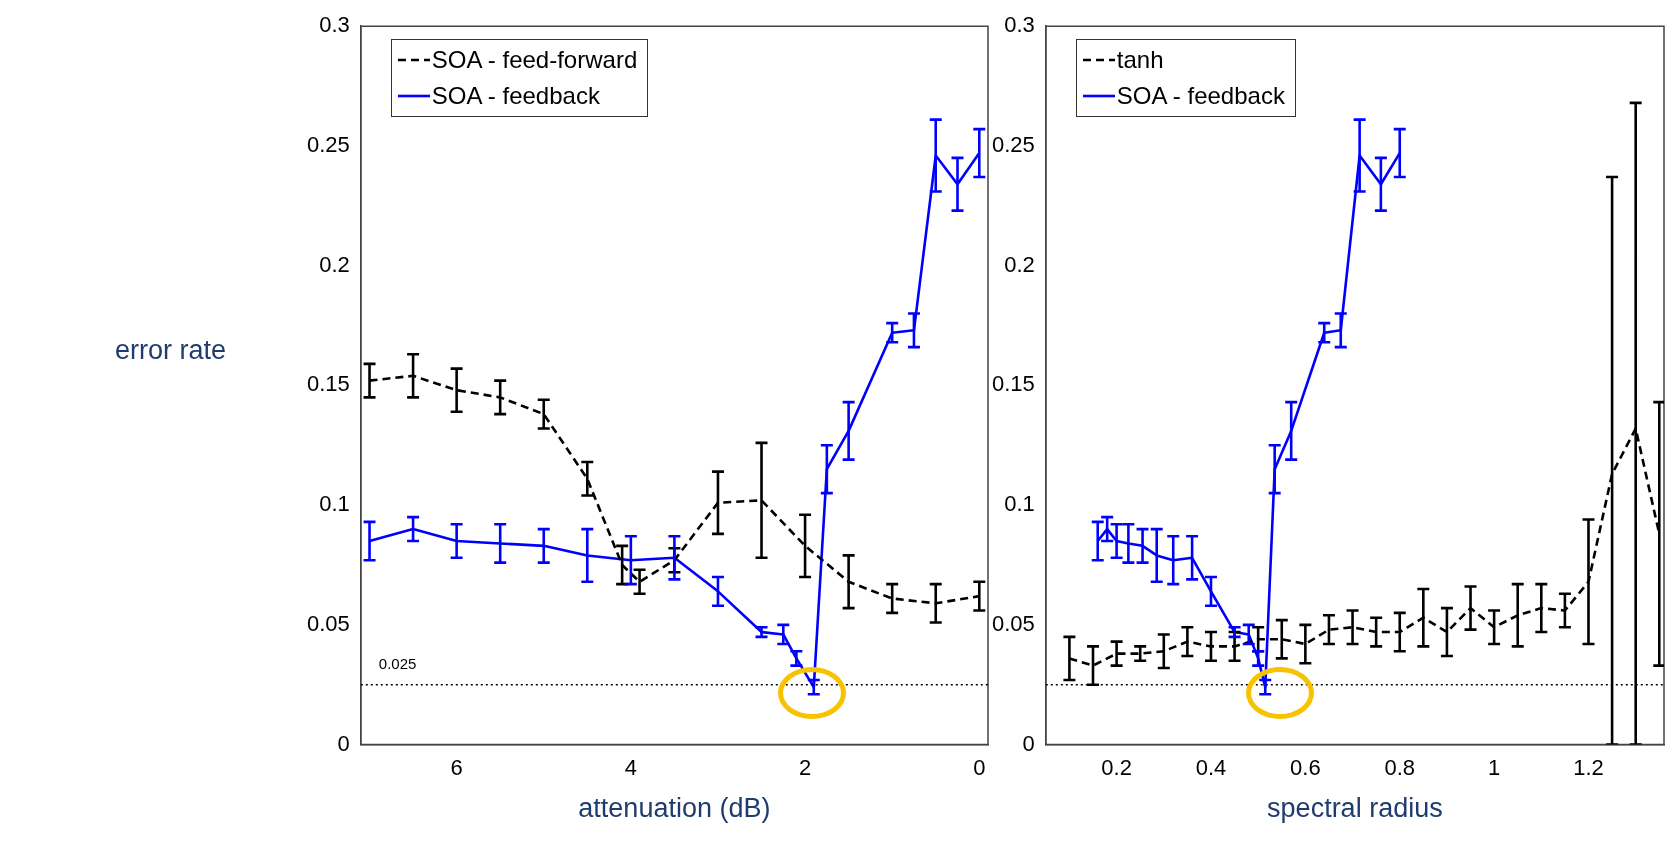 This screenshot has width=1666, height=847. Describe the element at coordinates (674, 808) in the screenshot. I see `x-axis-title: attenuation (dB)` at that location.